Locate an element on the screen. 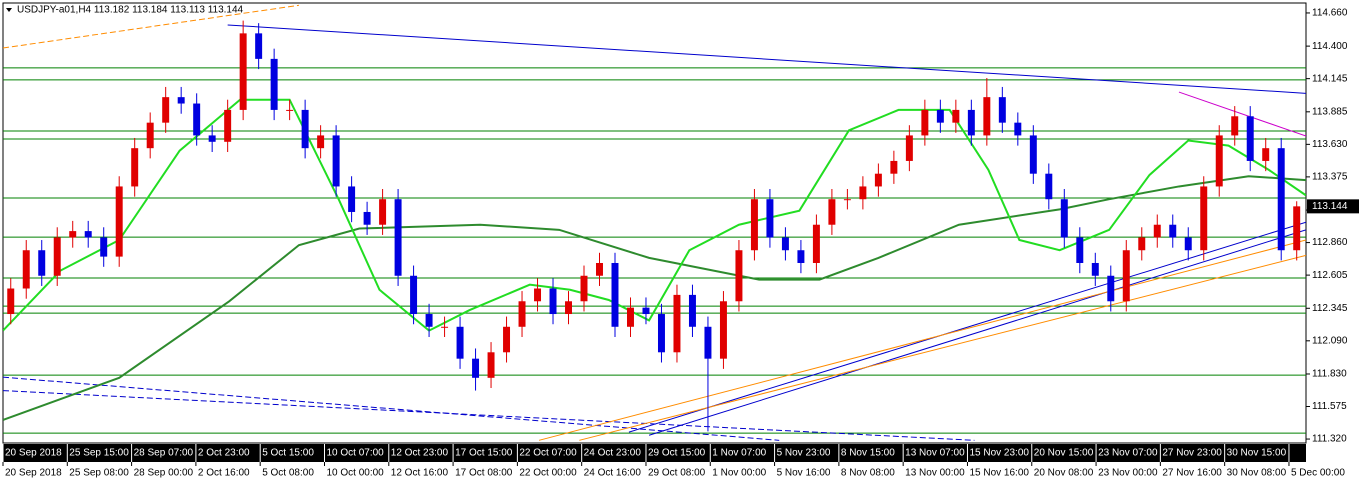  last-price-label: 113.144 is located at coordinates (1330, 206).